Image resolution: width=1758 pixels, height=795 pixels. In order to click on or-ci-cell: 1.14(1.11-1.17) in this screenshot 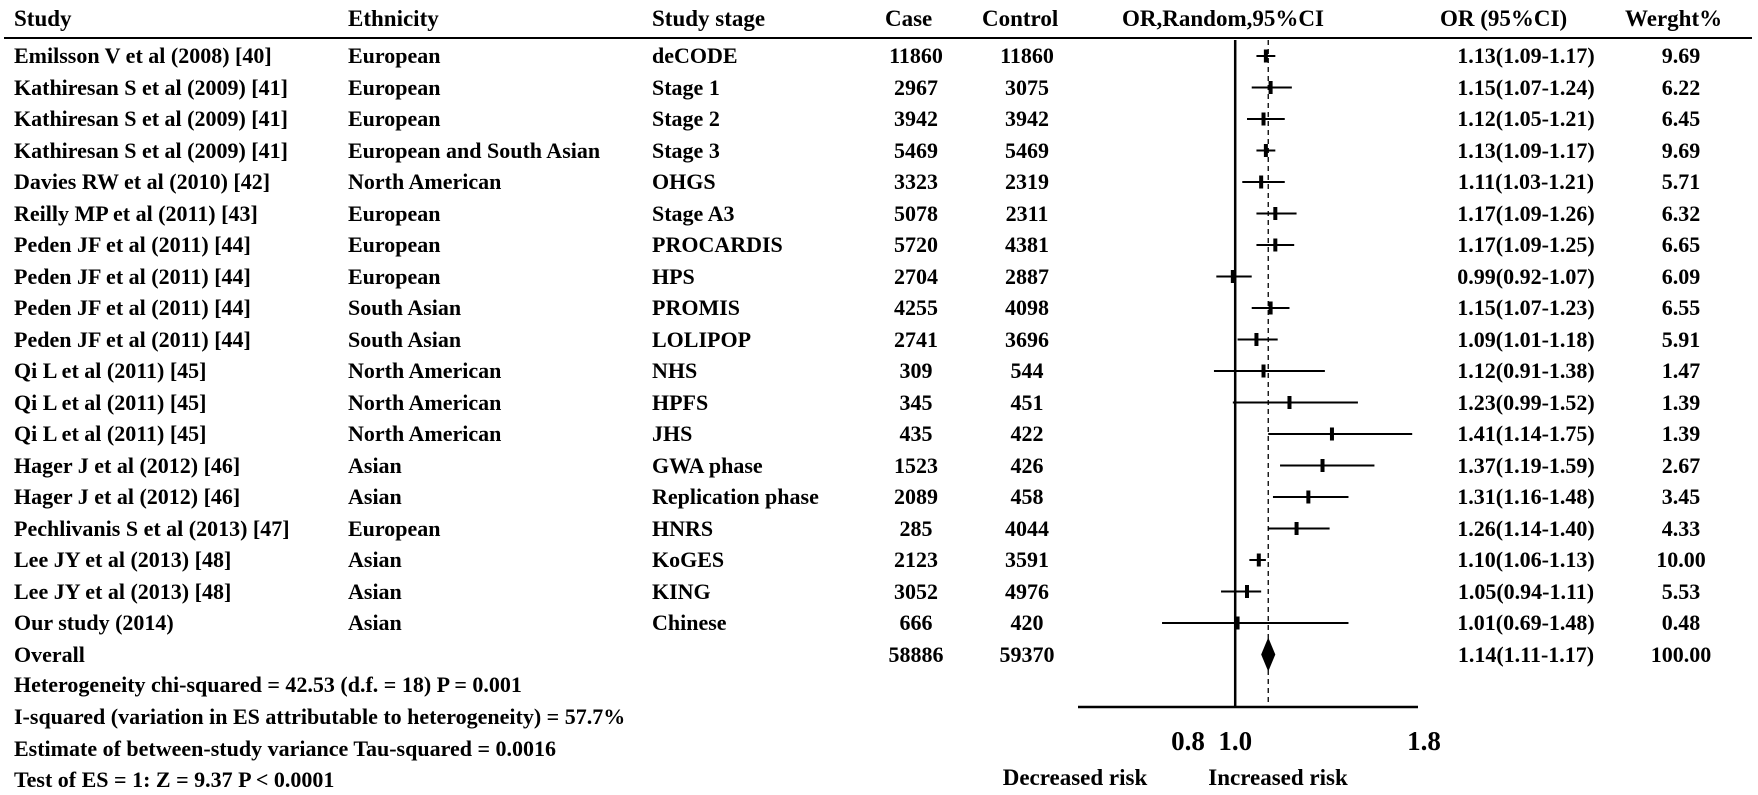, I will do `click(1526, 654)`.